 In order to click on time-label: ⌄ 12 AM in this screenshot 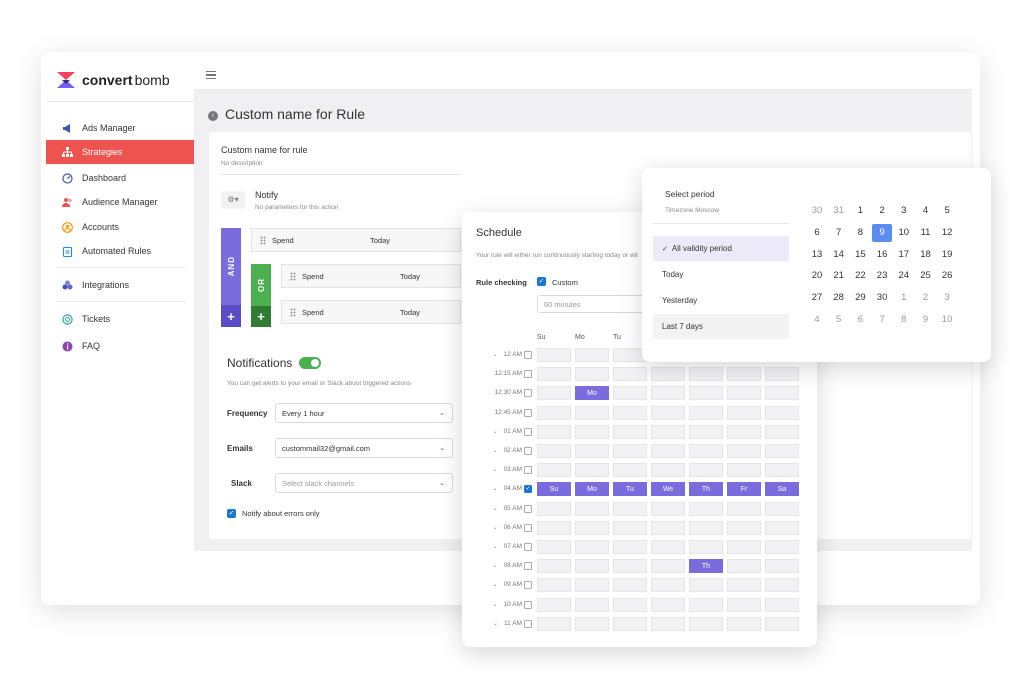, I will do `click(492, 355)`.